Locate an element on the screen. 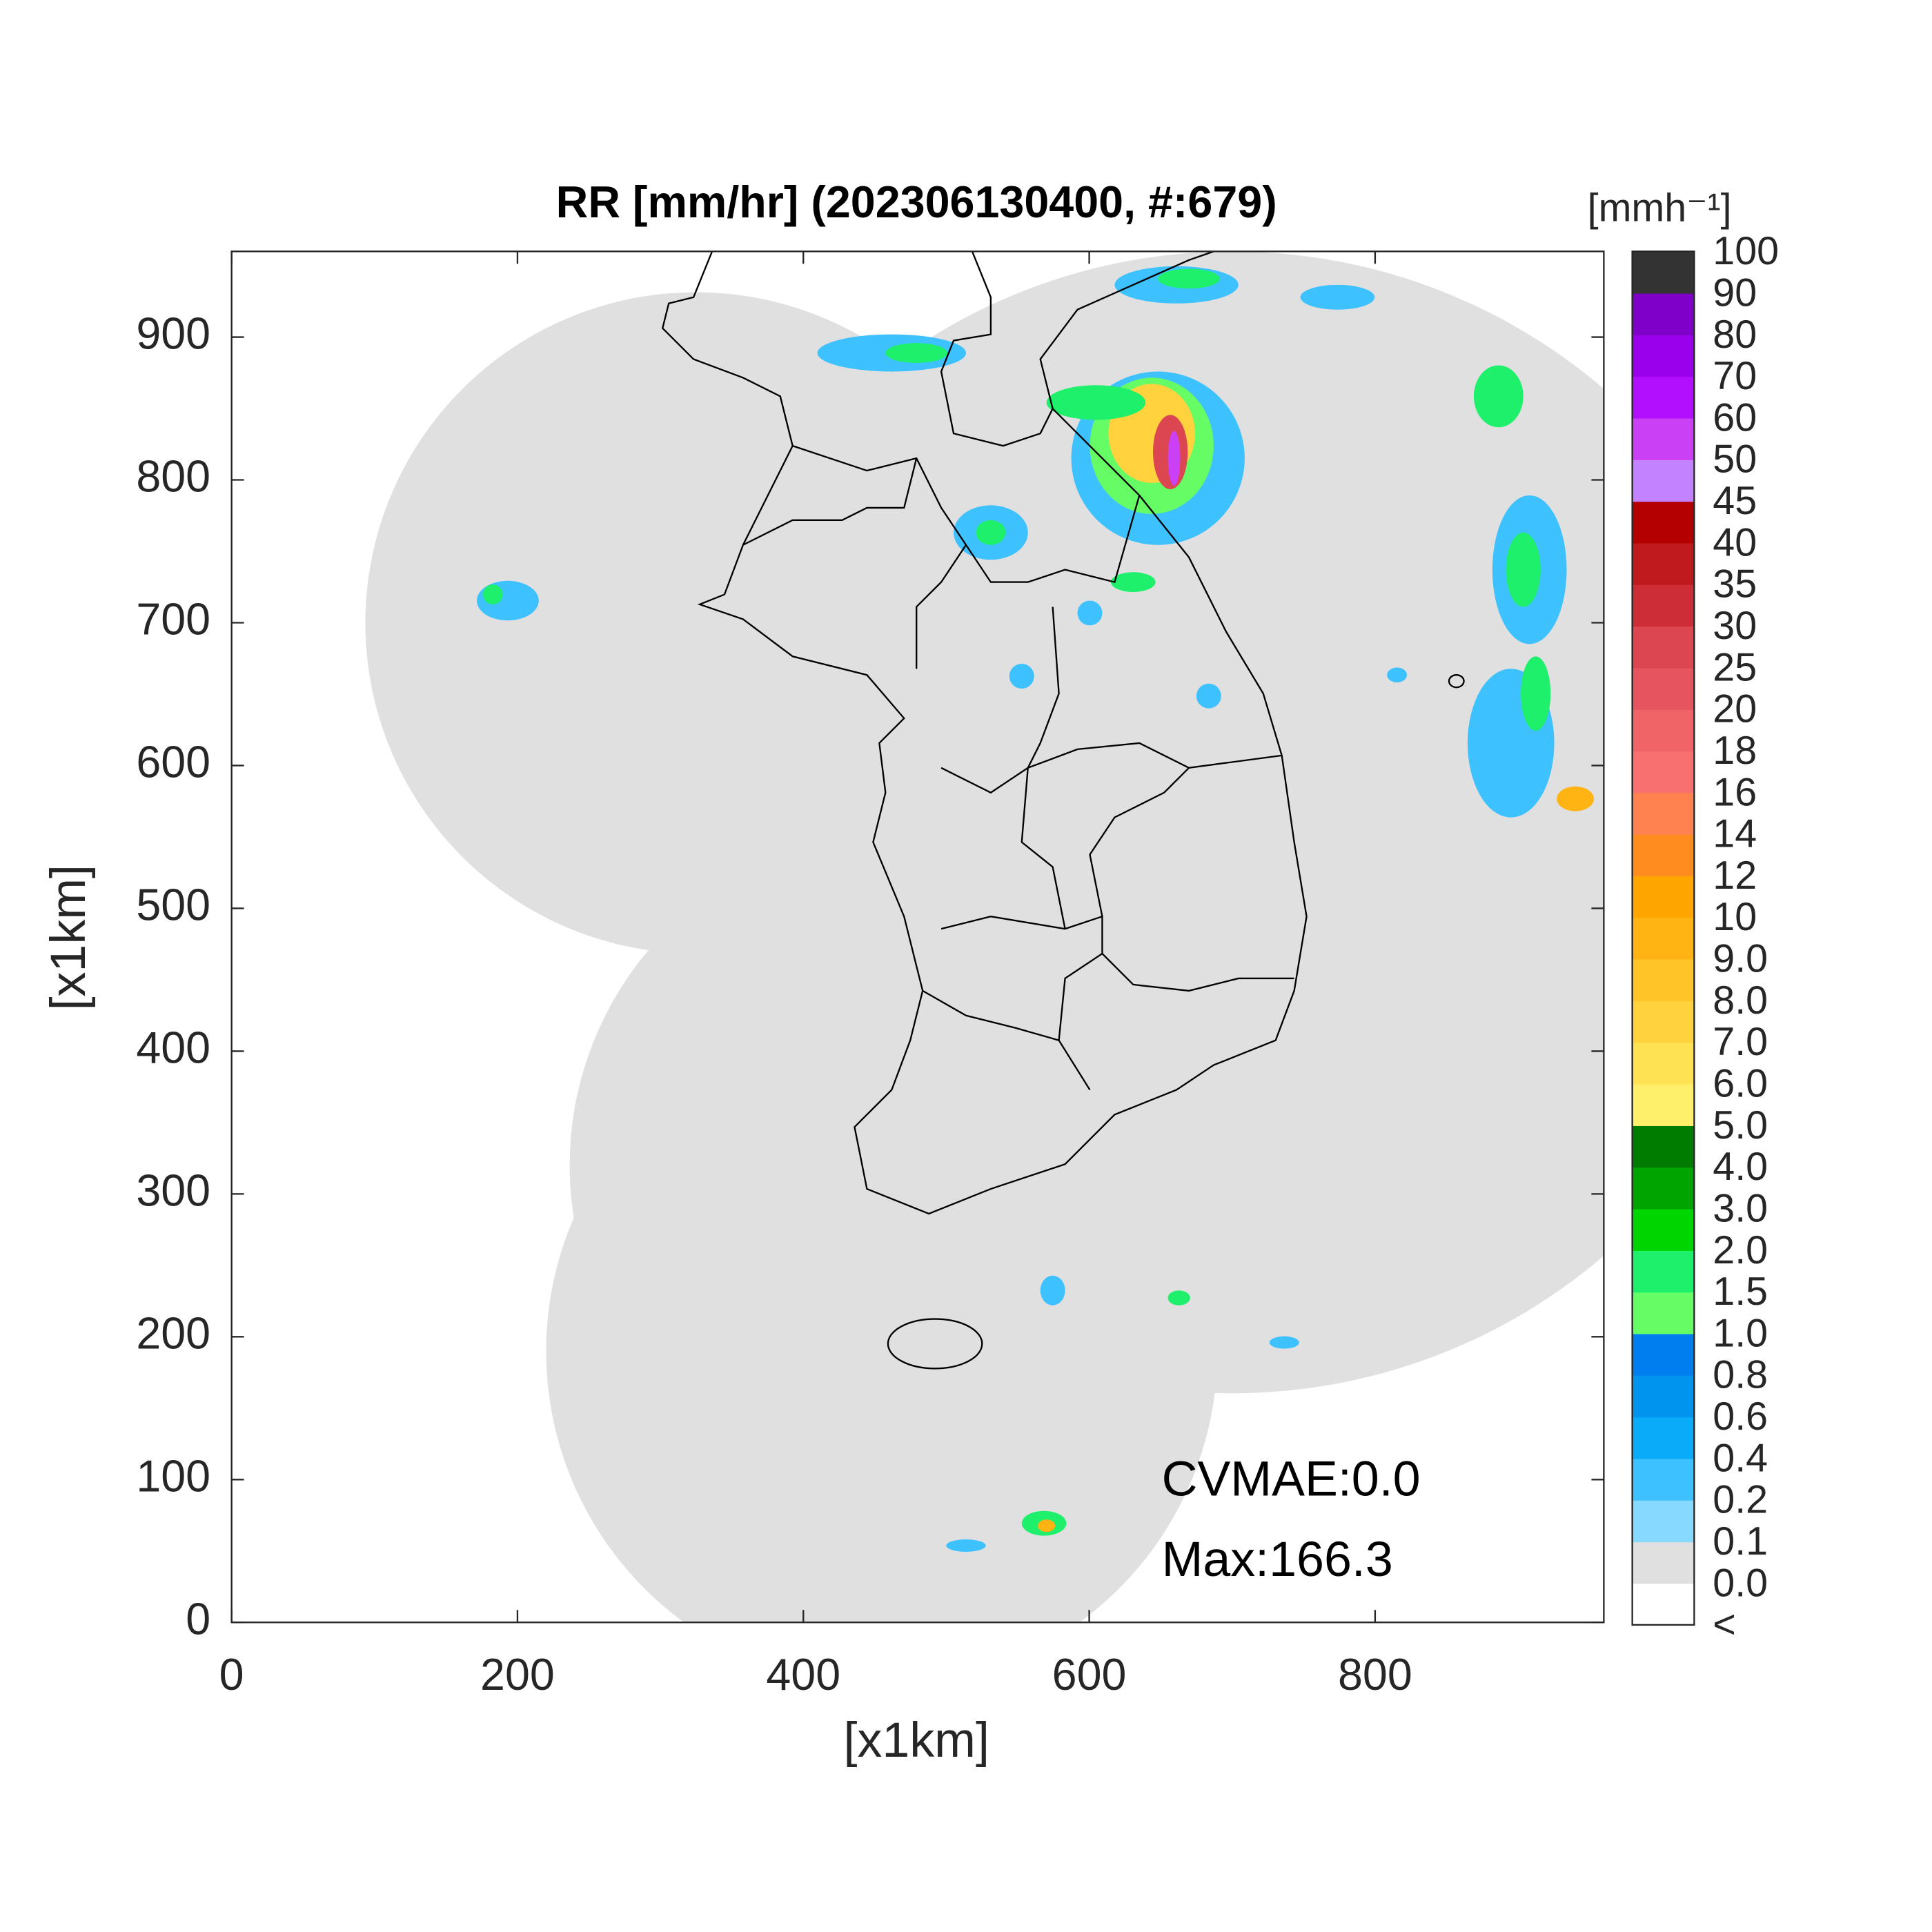  coverage-area is located at coordinates (882, 1319).